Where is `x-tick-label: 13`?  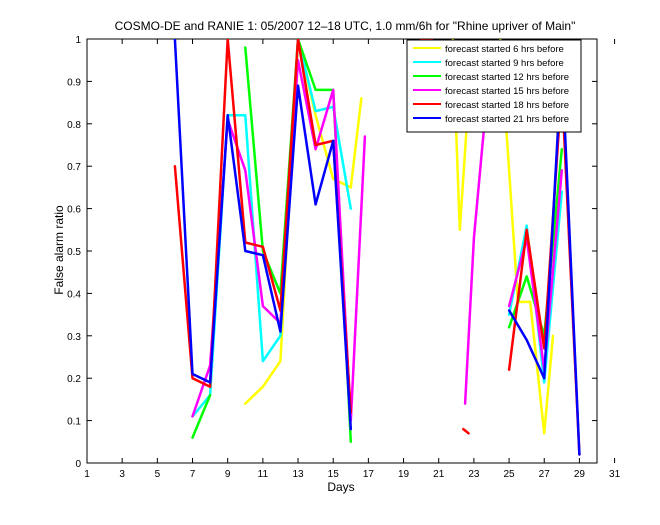
x-tick-label: 13 is located at coordinates (298, 474).